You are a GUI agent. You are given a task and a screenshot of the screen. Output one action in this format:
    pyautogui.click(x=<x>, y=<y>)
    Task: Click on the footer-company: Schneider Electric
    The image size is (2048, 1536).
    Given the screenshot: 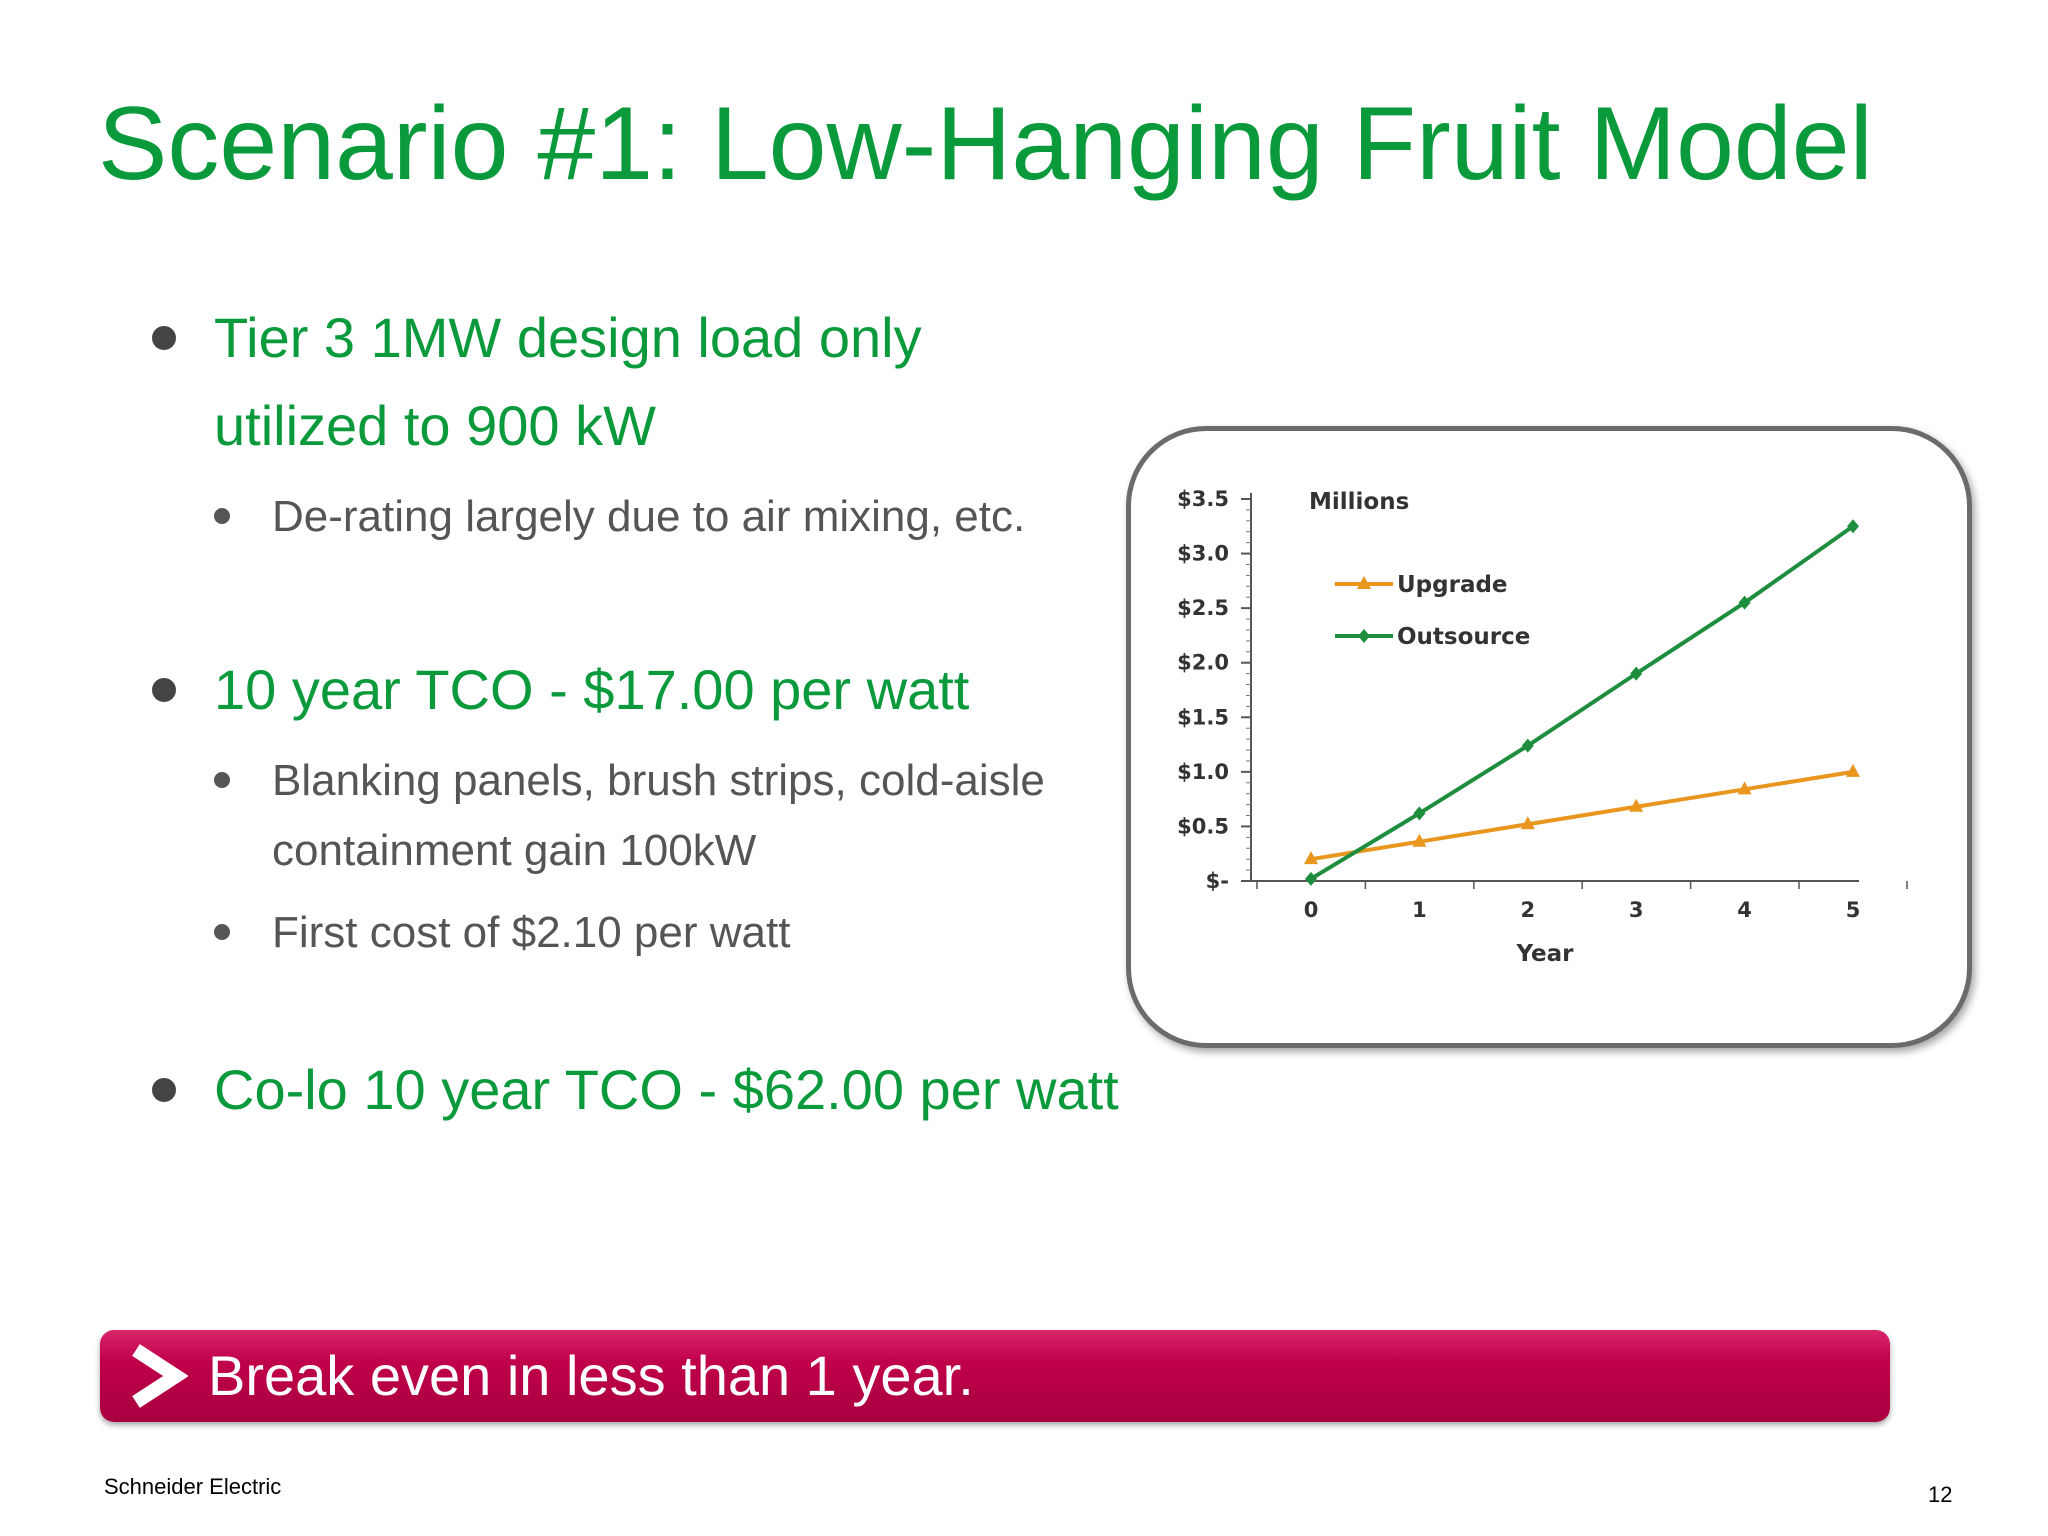 What is the action you would take?
    pyautogui.click(x=193, y=1486)
    